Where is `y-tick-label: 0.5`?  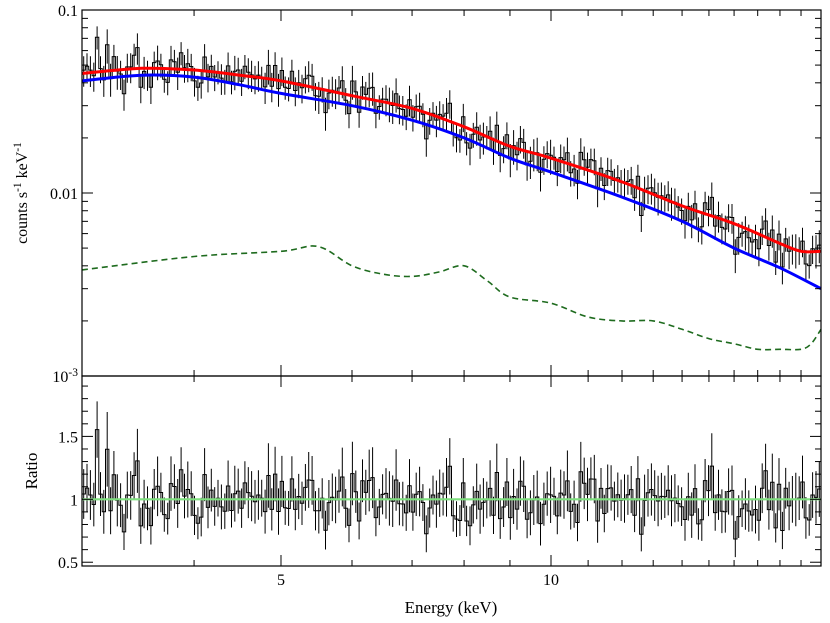
y-tick-label: 0.5 is located at coordinates (68, 563).